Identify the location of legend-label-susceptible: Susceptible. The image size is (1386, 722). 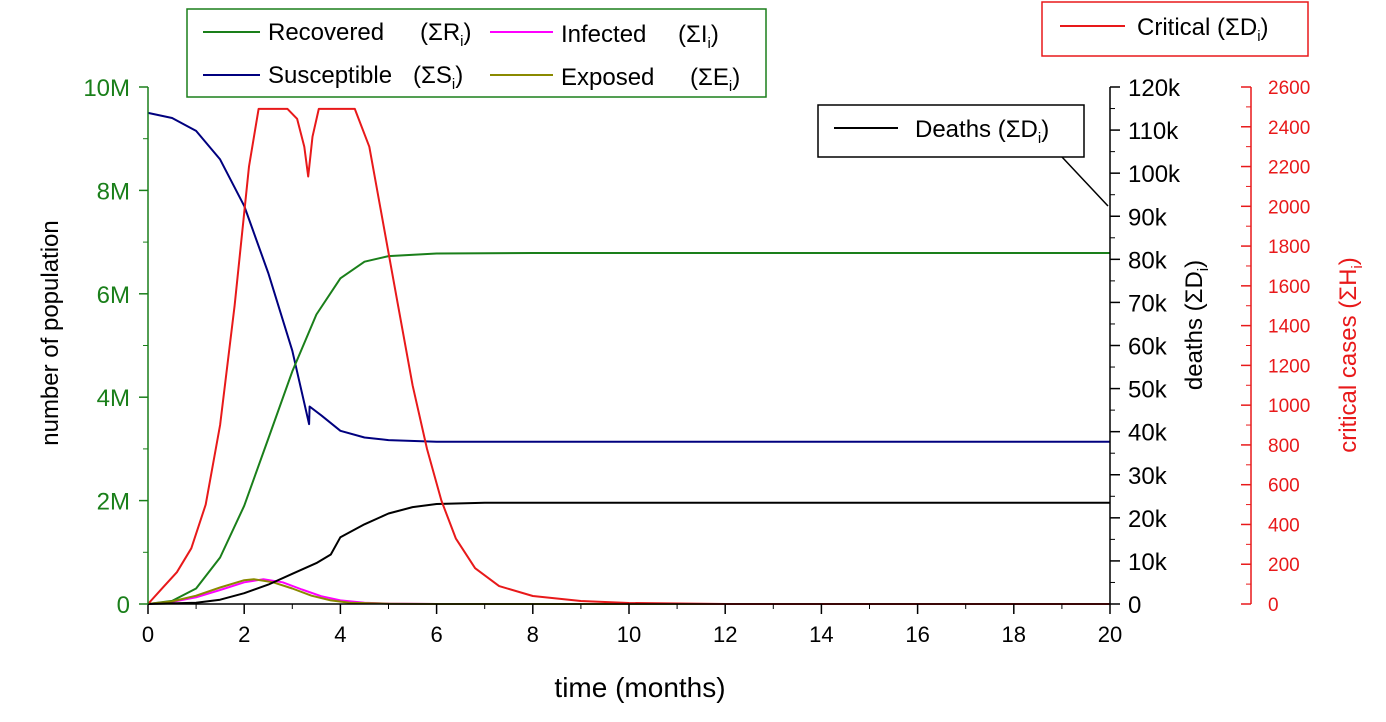
(330, 75).